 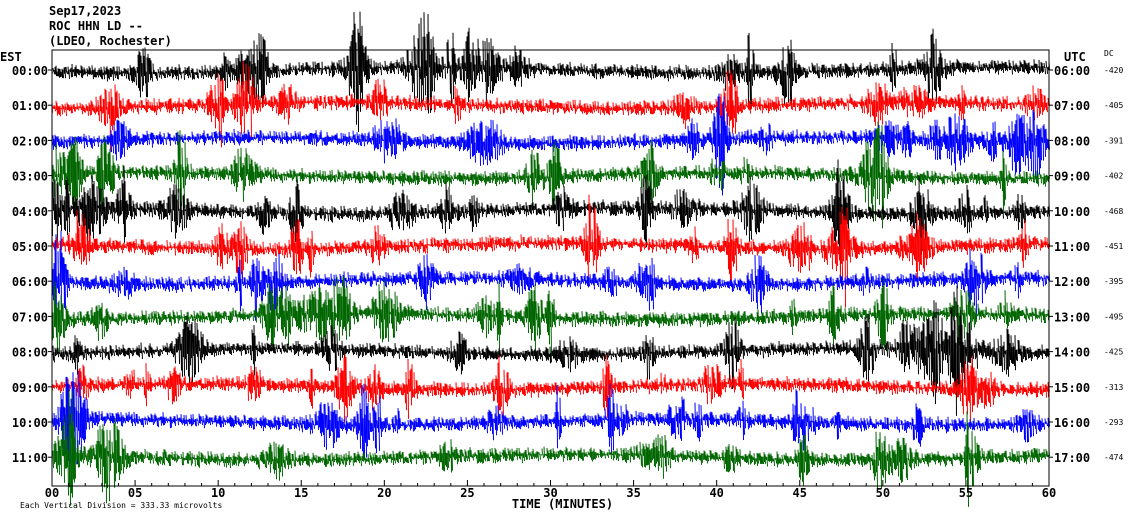 What do you see at coordinates (1072, 177) in the screenshot?
I see `utc-hour-label: 09:00` at bounding box center [1072, 177].